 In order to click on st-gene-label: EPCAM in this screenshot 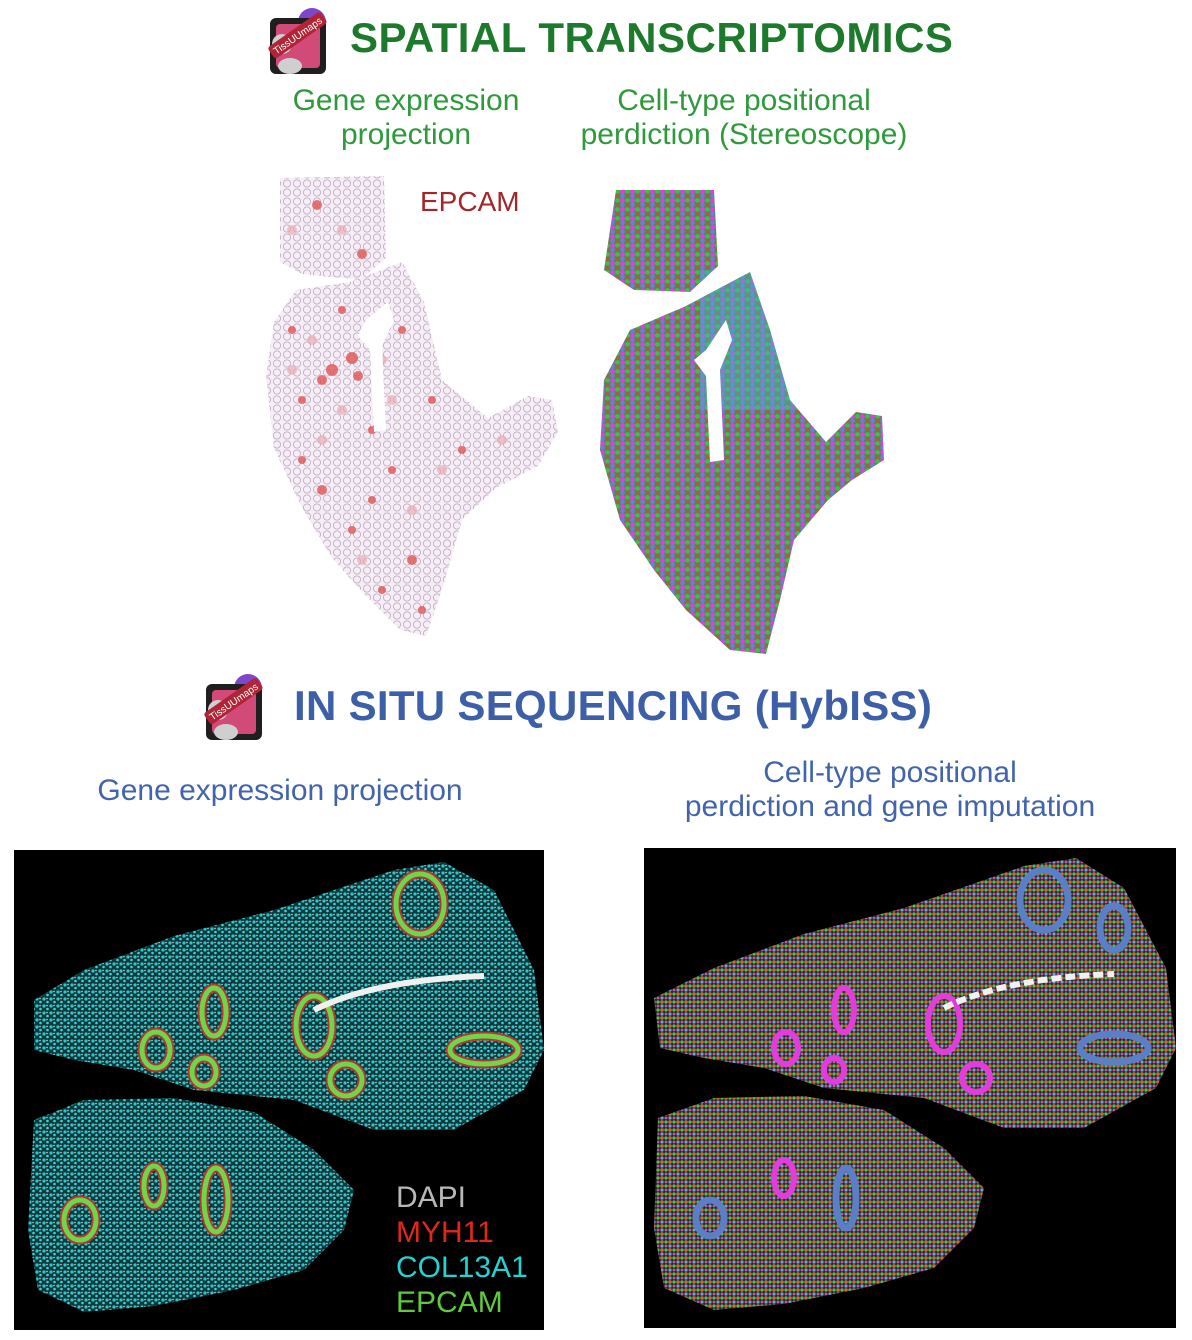, I will do `click(470, 201)`.